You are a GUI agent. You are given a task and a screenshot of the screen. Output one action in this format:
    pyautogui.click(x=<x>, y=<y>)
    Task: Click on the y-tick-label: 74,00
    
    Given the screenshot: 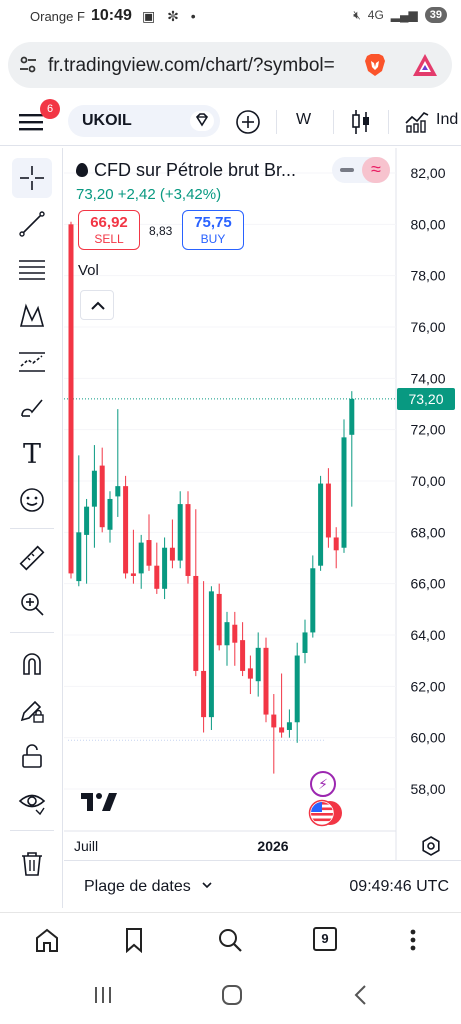 What is the action you would take?
    pyautogui.click(x=427, y=378)
    